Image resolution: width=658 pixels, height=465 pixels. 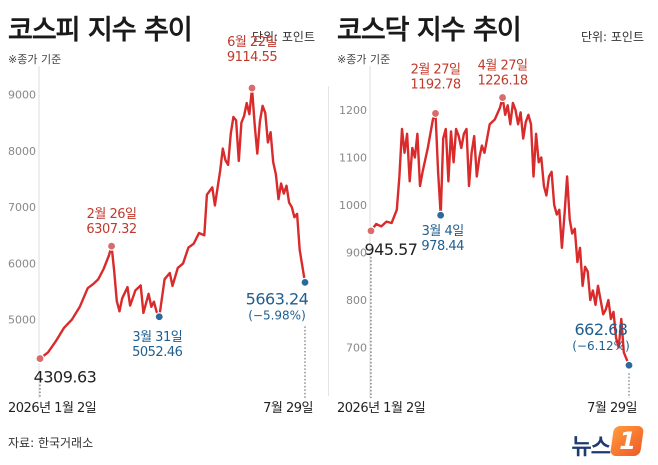 What do you see at coordinates (51, 443) in the screenshot?
I see `source-note: 자료: 한국거래소` at bounding box center [51, 443].